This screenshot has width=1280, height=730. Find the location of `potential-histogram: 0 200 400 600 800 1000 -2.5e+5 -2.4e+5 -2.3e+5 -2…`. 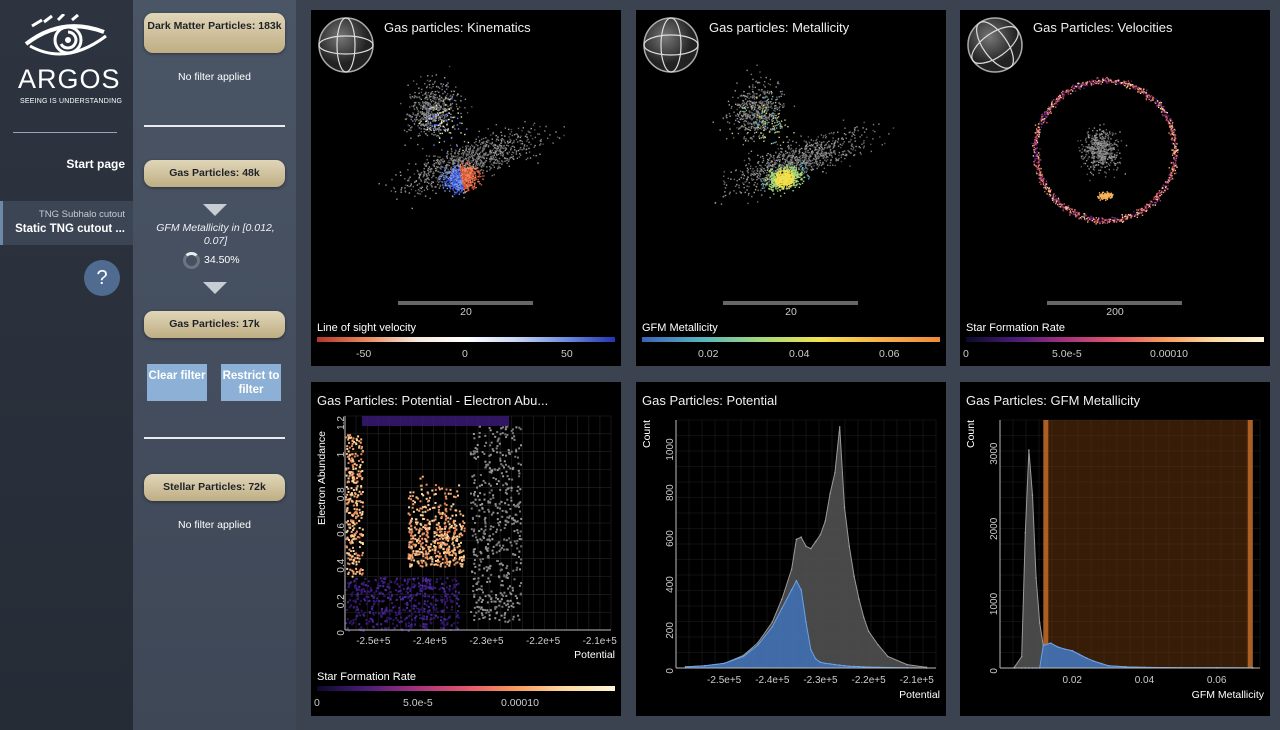

potential-histogram: 0 200 400 600 800 1000 -2.5e+5 -2.4e+5 -2.3e+5 -2… is located at coordinates (791, 562).